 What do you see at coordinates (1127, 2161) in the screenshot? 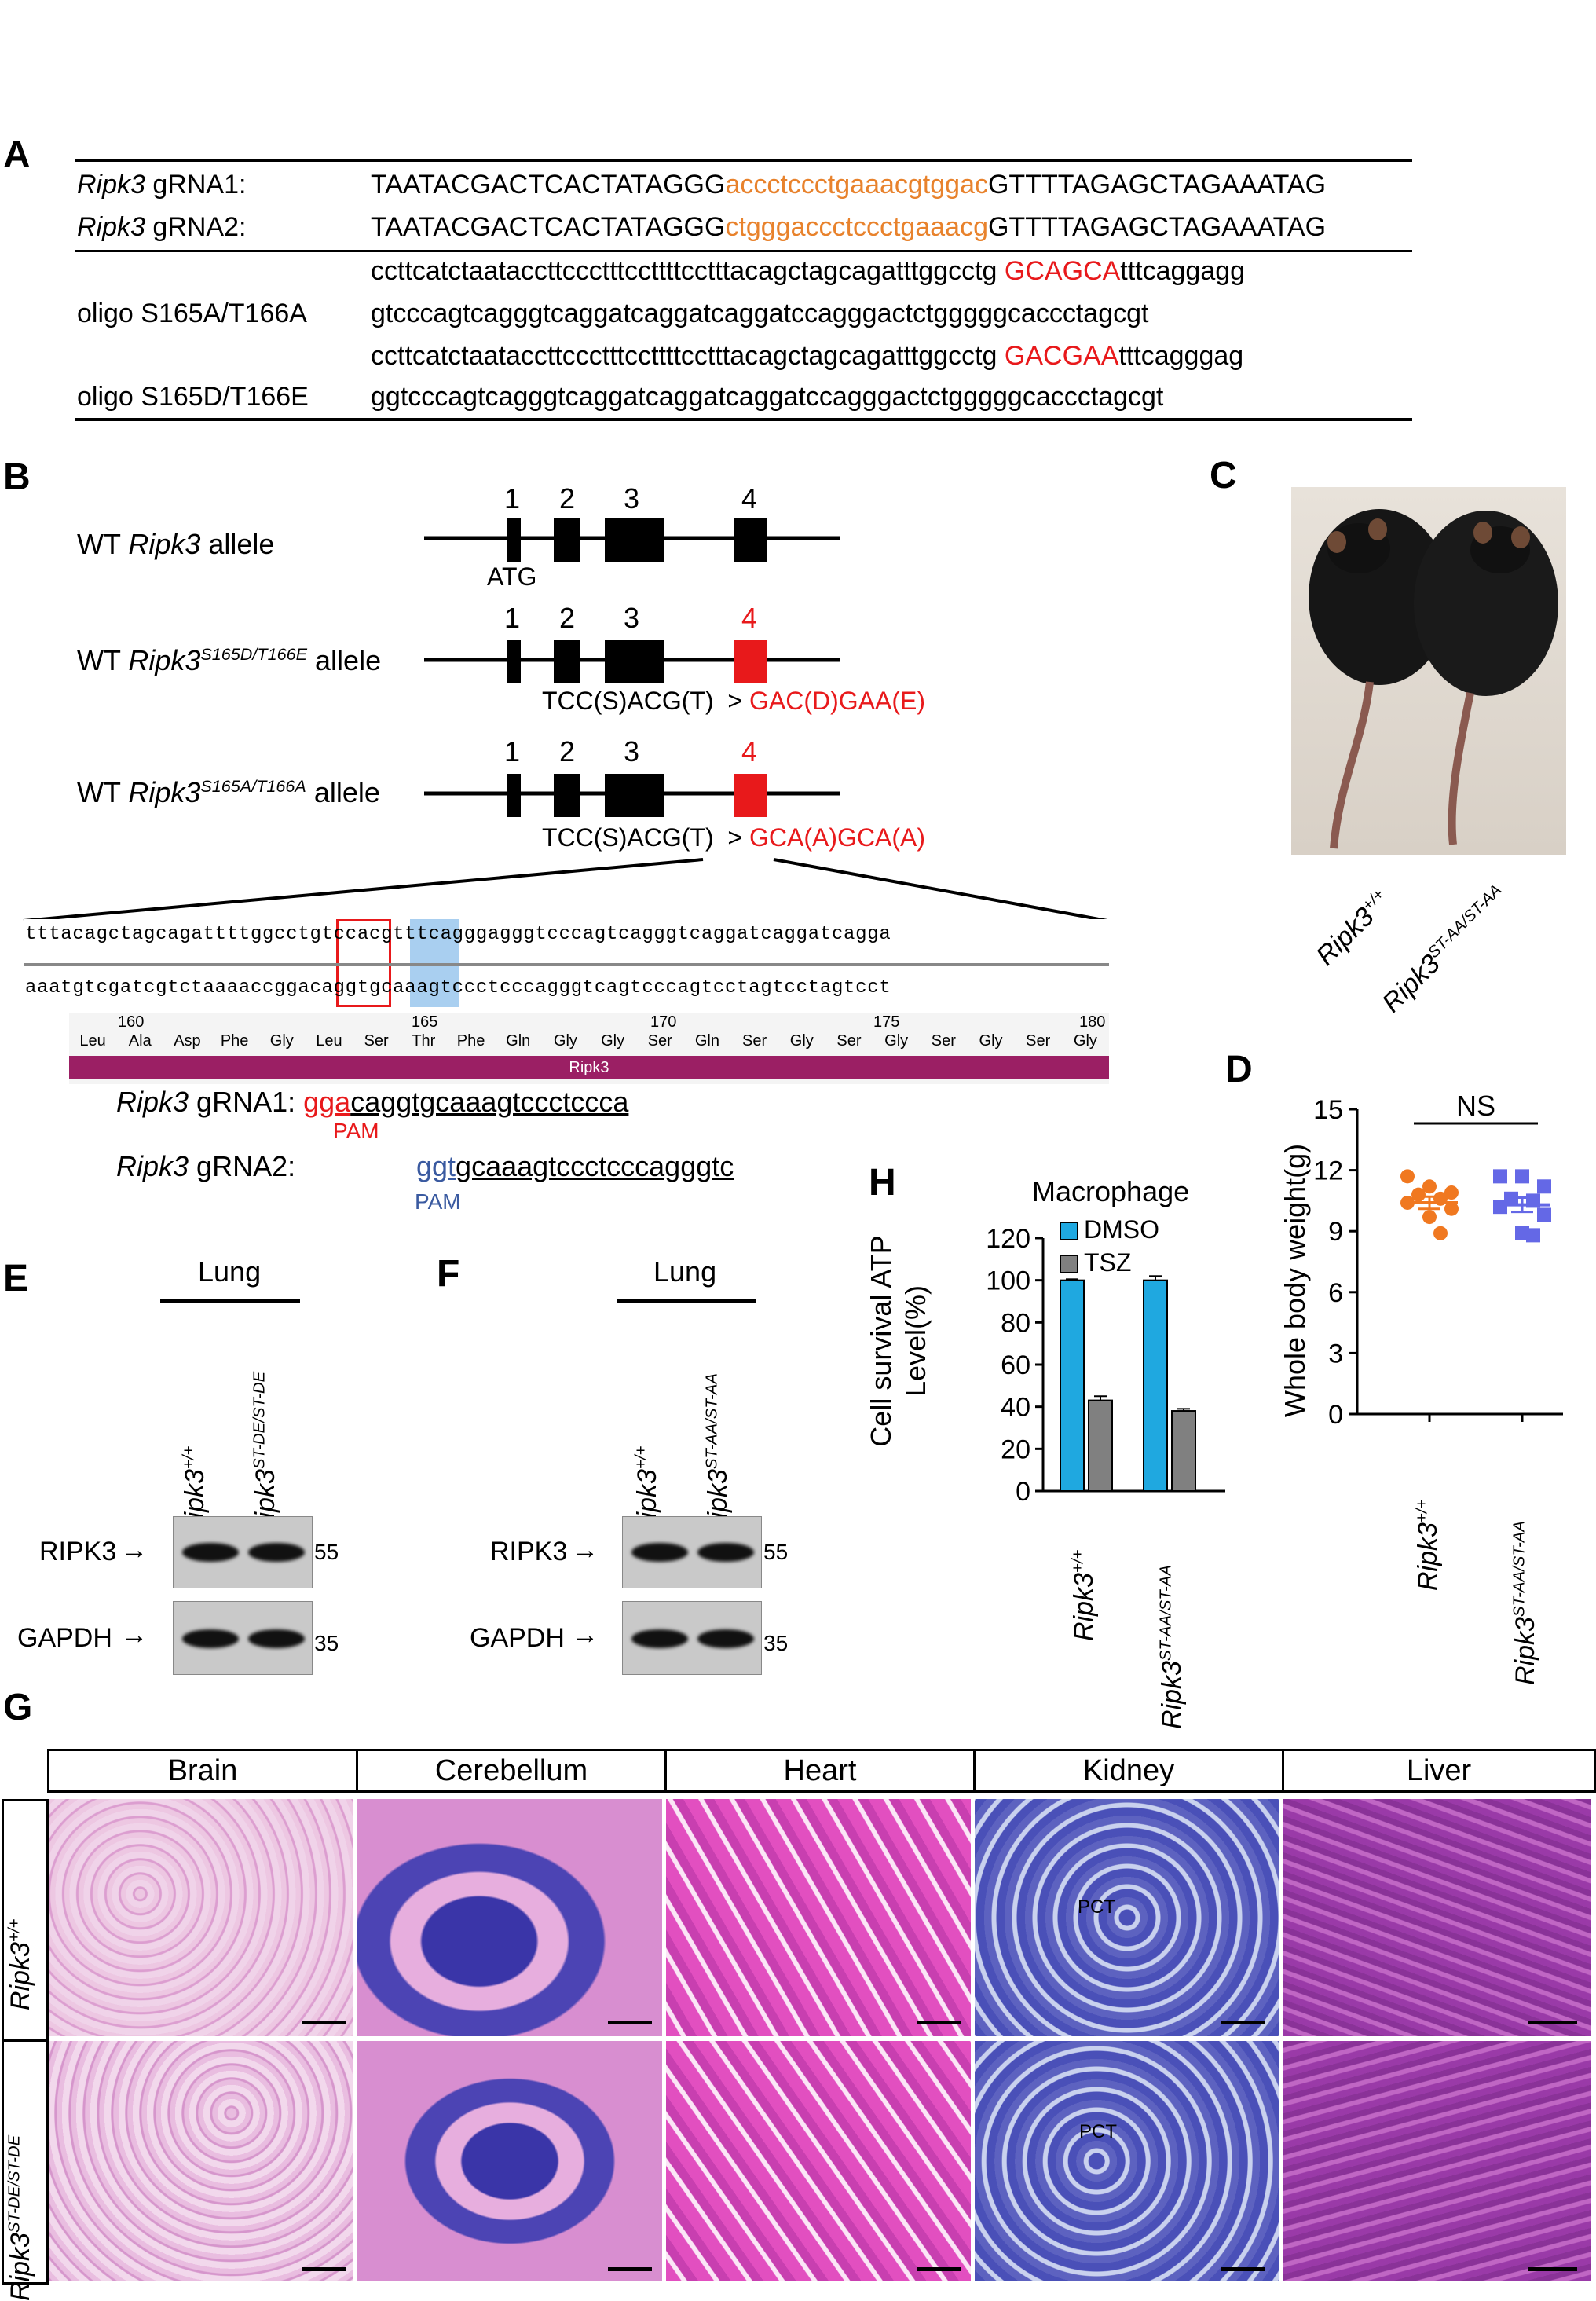
I see `histology-kidney-de` at bounding box center [1127, 2161].